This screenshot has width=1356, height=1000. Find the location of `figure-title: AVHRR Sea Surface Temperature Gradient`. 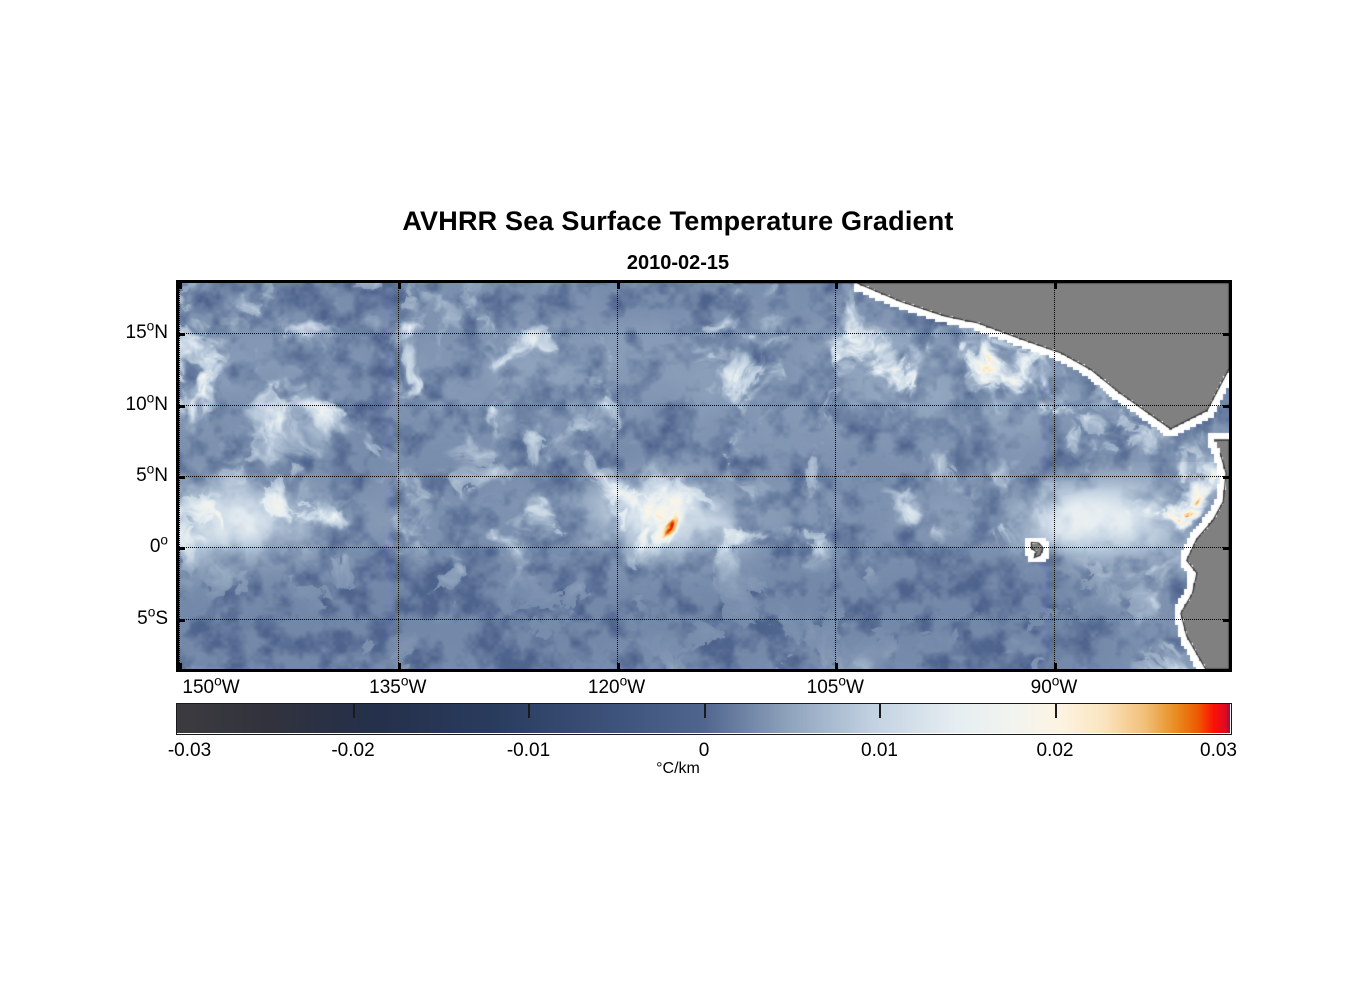

figure-title: AVHRR Sea Surface Temperature Gradient is located at coordinates (678, 221).